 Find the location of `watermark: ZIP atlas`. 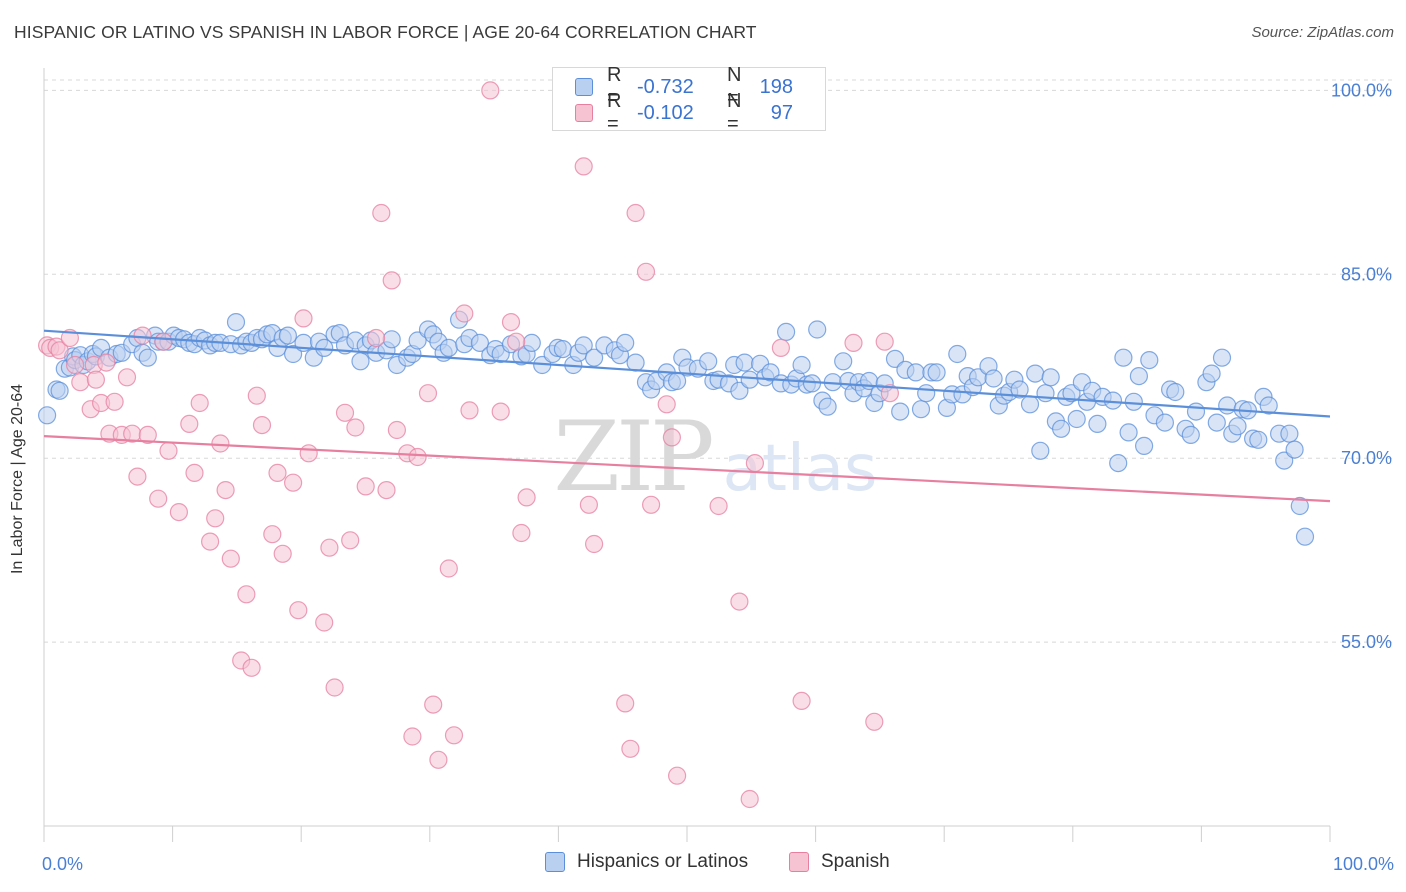

watermark: ZIP atlas is located at coordinates (715, 457).